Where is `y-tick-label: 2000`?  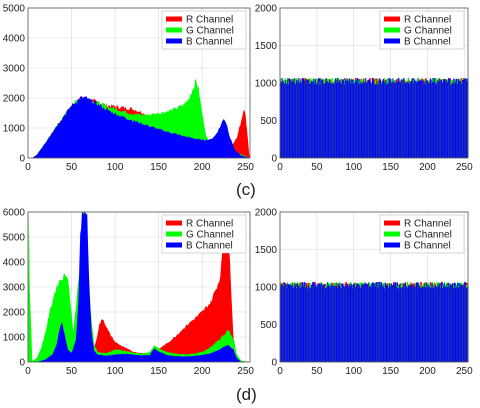 y-tick-label: 2000 is located at coordinates (14, 99).